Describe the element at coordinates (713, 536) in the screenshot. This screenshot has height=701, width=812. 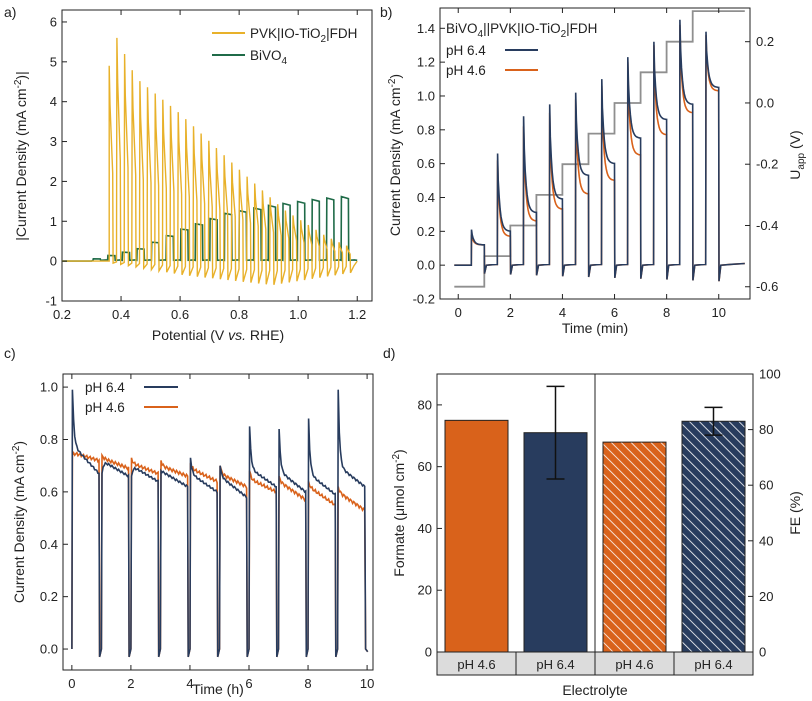
I see `bar-fe-ph64` at that location.